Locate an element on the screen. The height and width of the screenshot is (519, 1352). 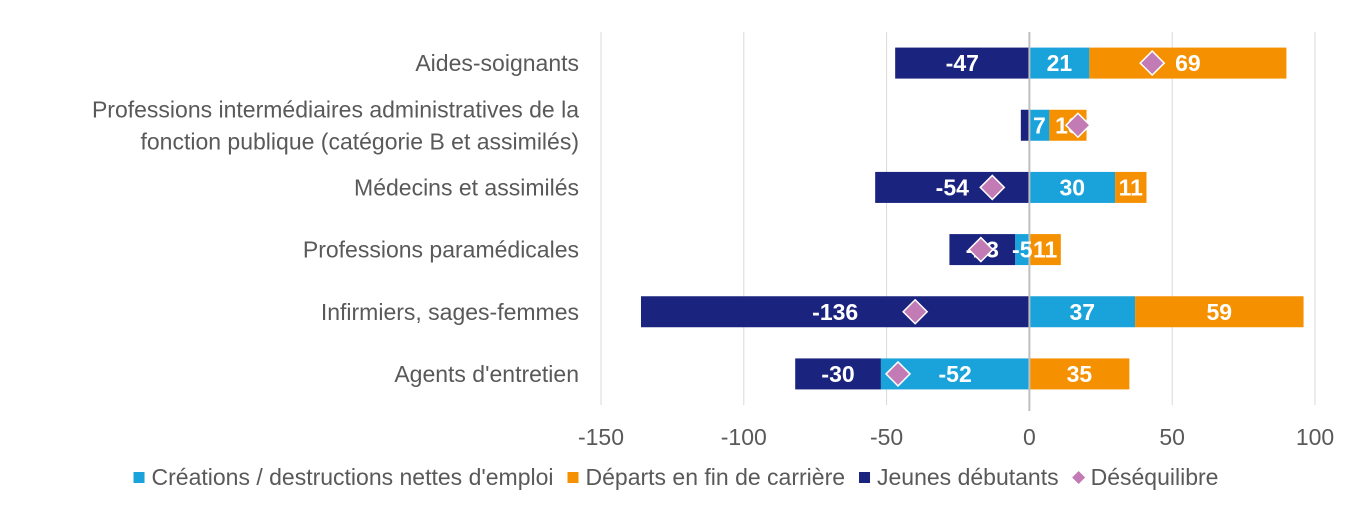
data-label: -52 is located at coordinates (955, 374).